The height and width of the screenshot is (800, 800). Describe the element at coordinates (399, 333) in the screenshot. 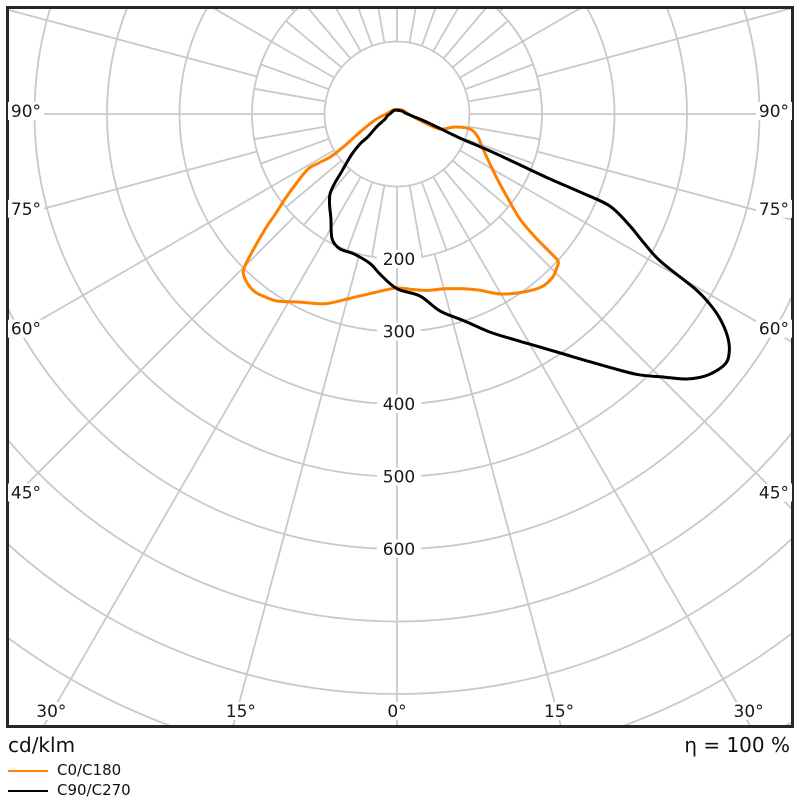

I see `tick-label: 300` at that location.